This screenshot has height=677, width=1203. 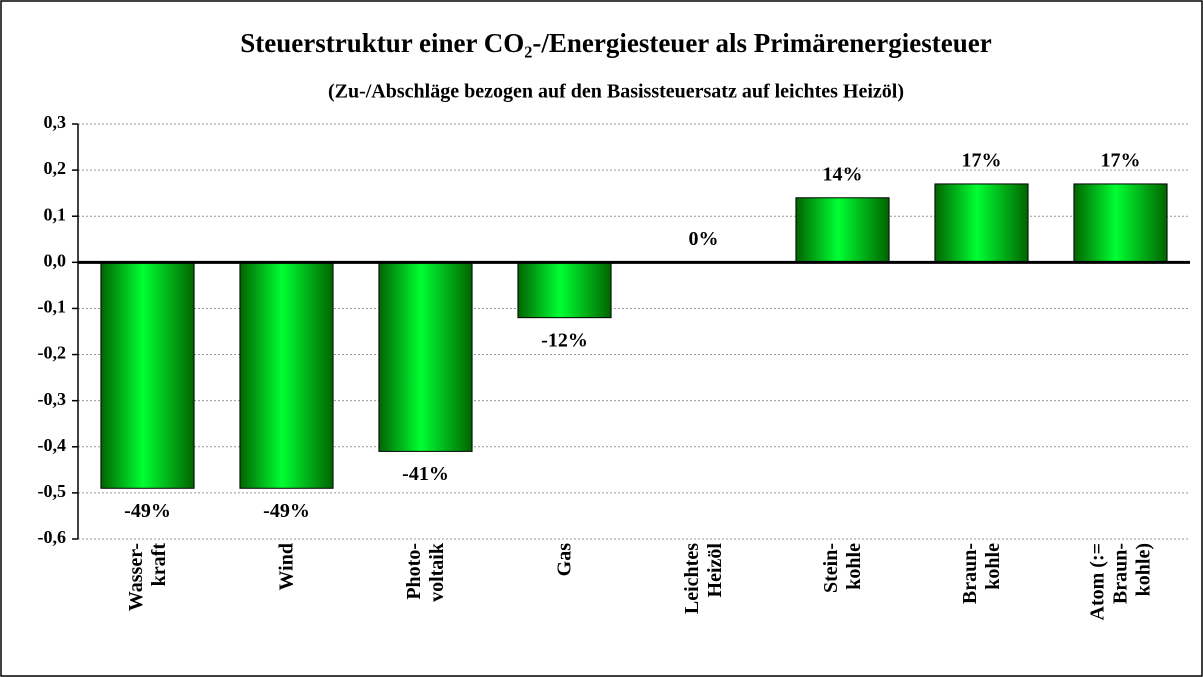 What do you see at coordinates (1120, 582) in the screenshot?
I see `x-tick-label: Atom (:= Braun- kohle)` at bounding box center [1120, 582].